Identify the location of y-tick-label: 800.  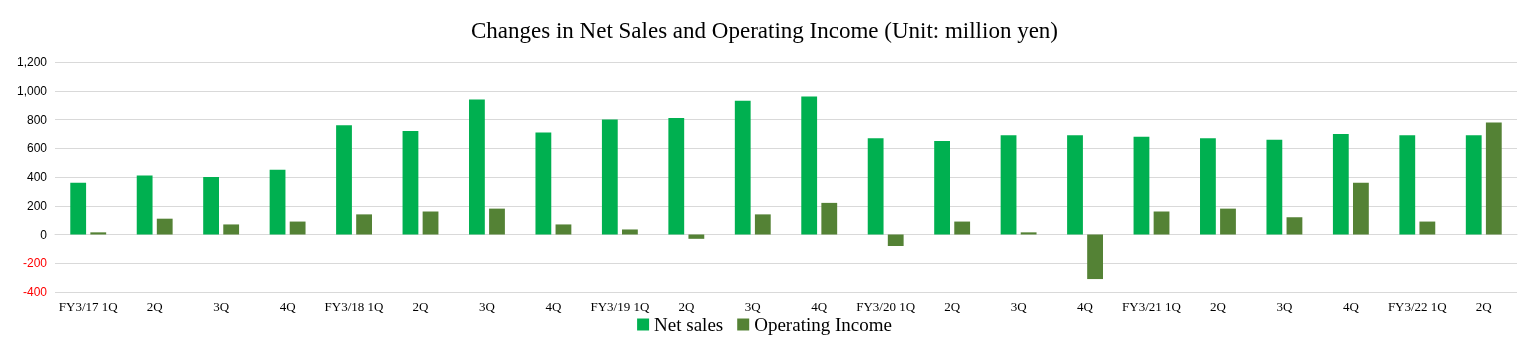
(37, 119).